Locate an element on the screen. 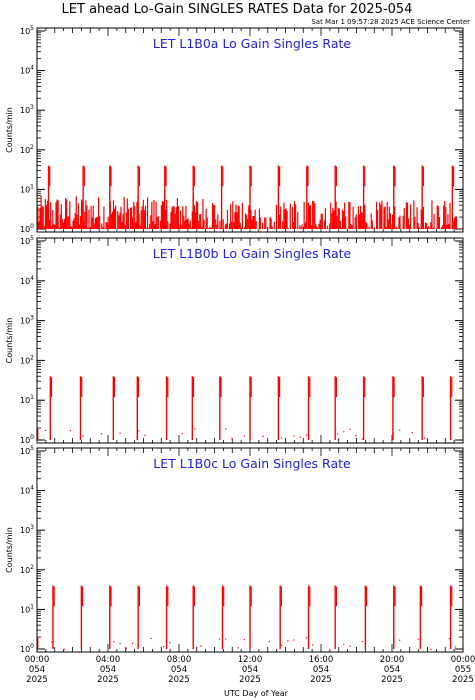 Image resolution: width=475 pixels, height=700 pixels. panel-label: LET L1B0c Lo Gain Singles Rate is located at coordinates (252, 463).